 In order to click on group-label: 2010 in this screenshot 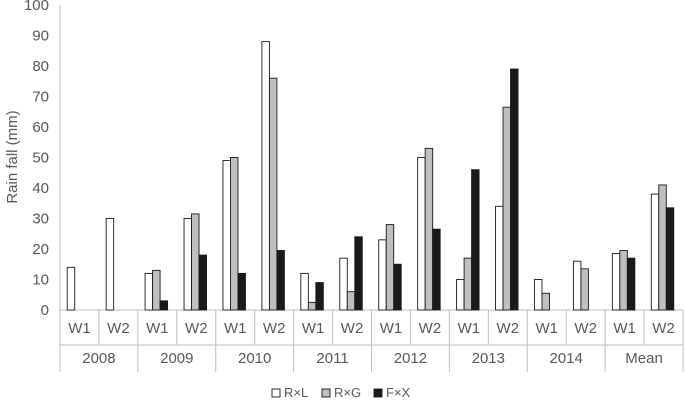, I will do `click(254, 358)`.